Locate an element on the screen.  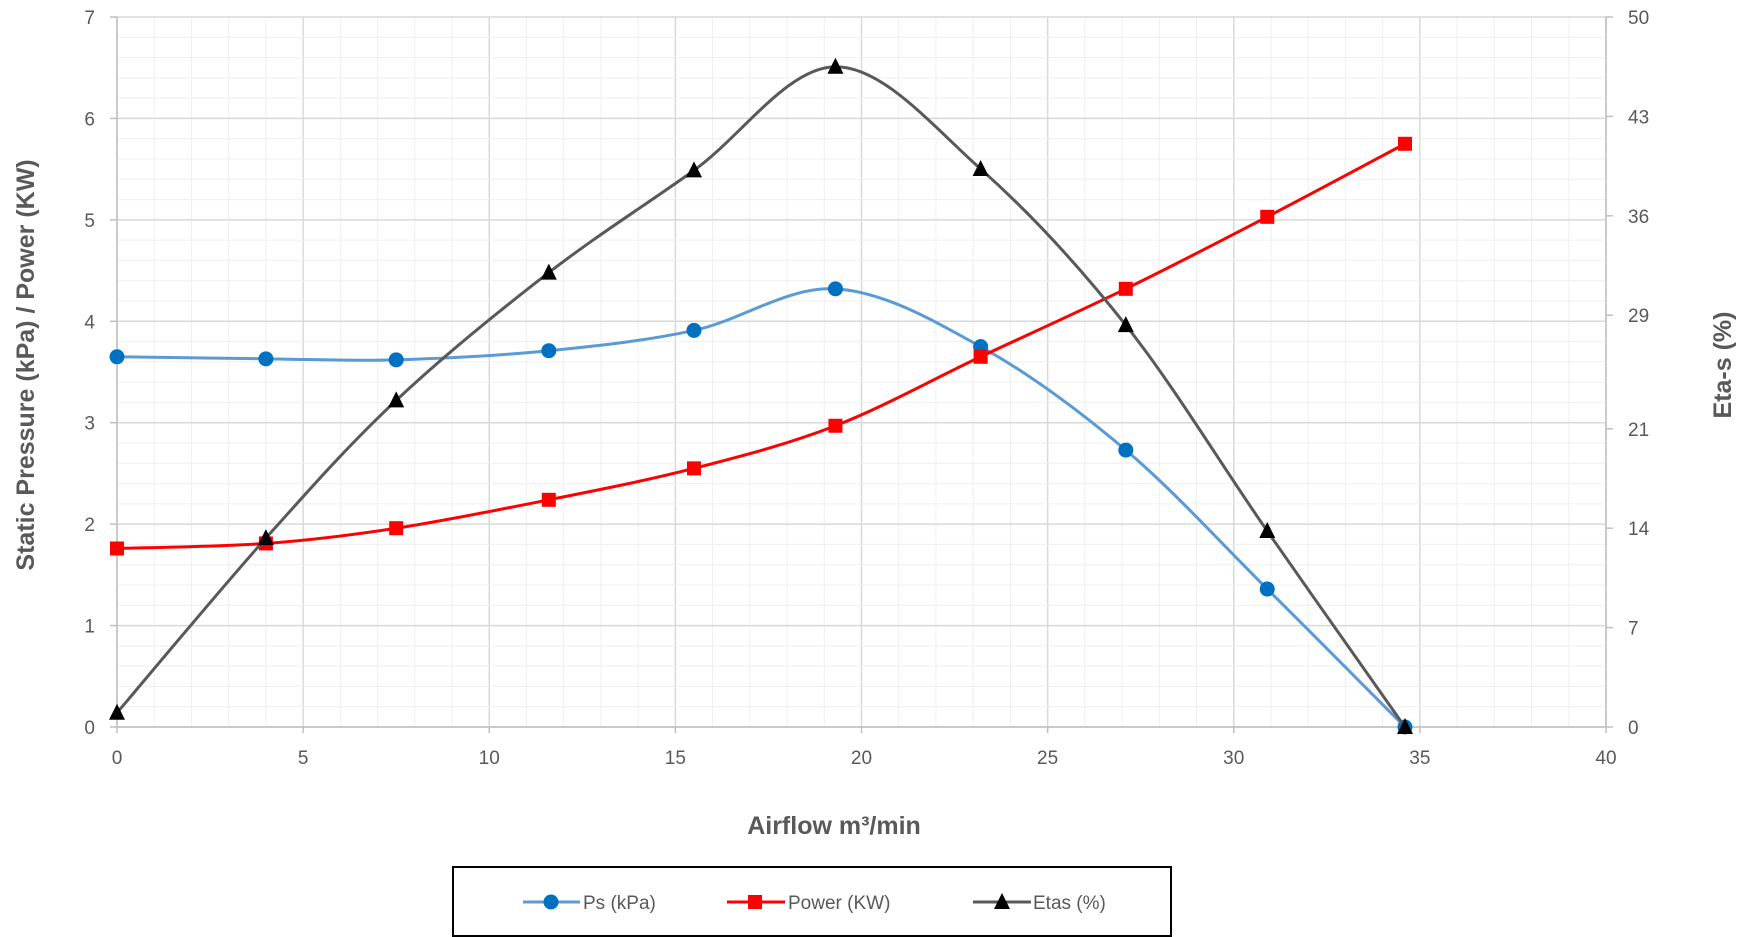
y-tick-label: 5 is located at coordinates (89, 221).